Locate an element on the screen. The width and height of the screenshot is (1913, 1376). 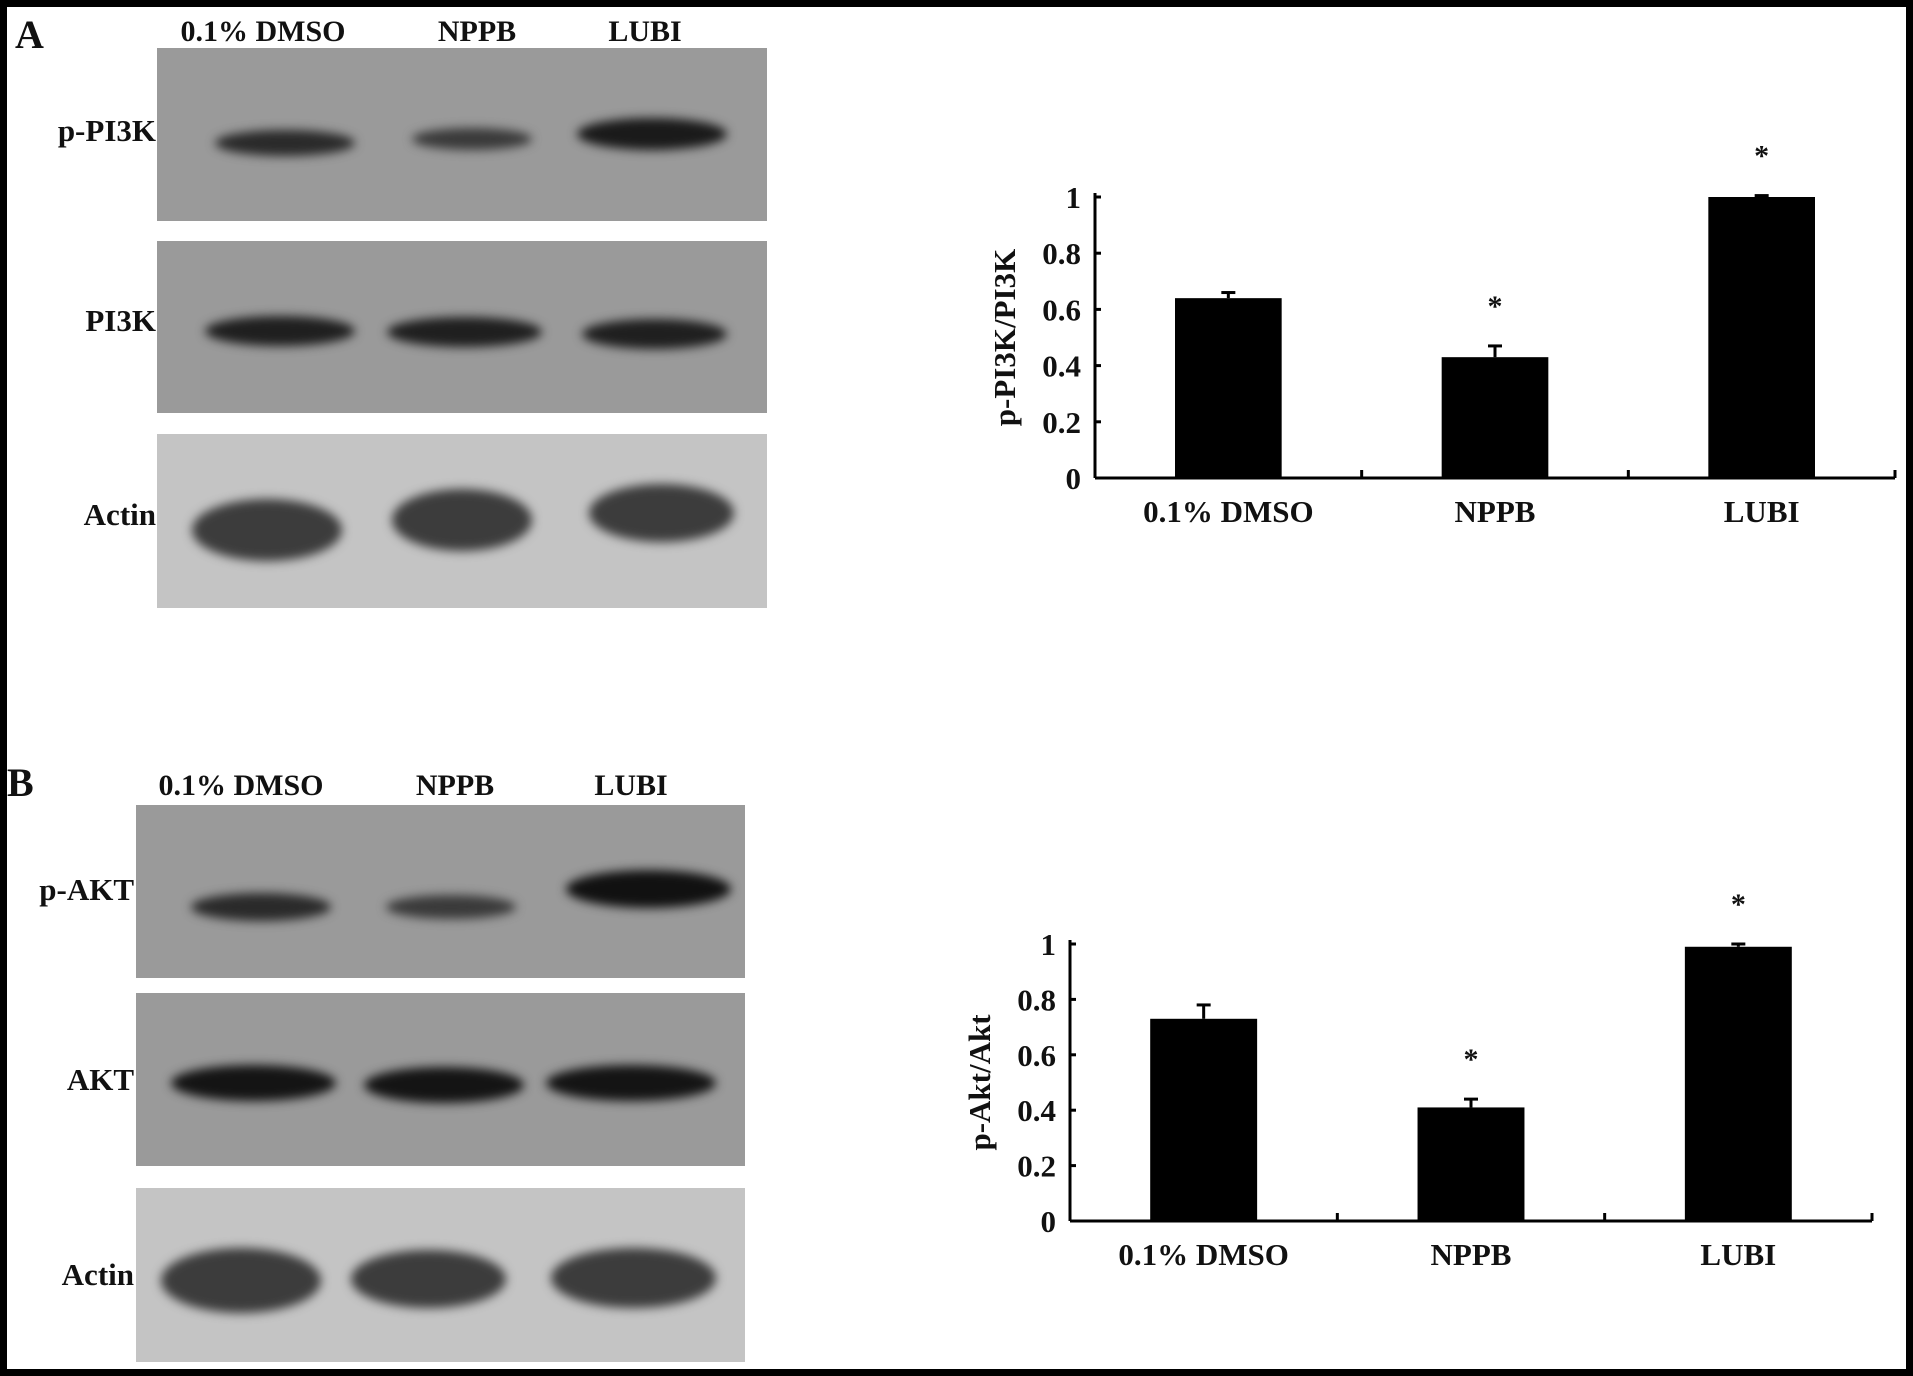
chart-a-significance-marker-1: * is located at coordinates (1495, 306).